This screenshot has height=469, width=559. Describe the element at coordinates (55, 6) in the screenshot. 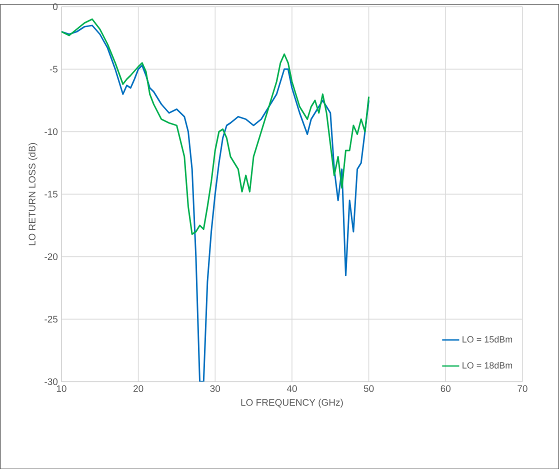

I see `y-tick-label: 0` at that location.